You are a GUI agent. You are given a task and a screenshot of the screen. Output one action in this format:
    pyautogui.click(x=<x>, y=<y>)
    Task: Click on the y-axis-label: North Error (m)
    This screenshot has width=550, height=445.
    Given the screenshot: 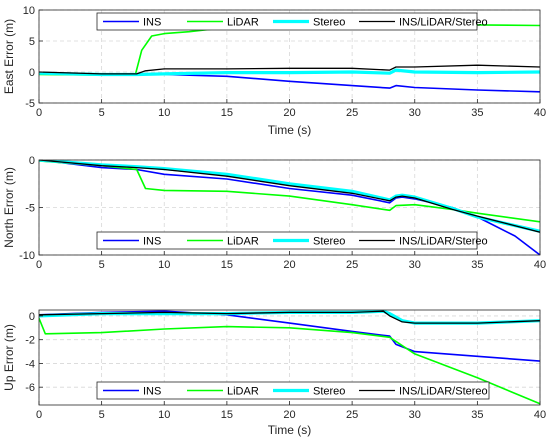 What is the action you would take?
    pyautogui.click(x=9, y=207)
    